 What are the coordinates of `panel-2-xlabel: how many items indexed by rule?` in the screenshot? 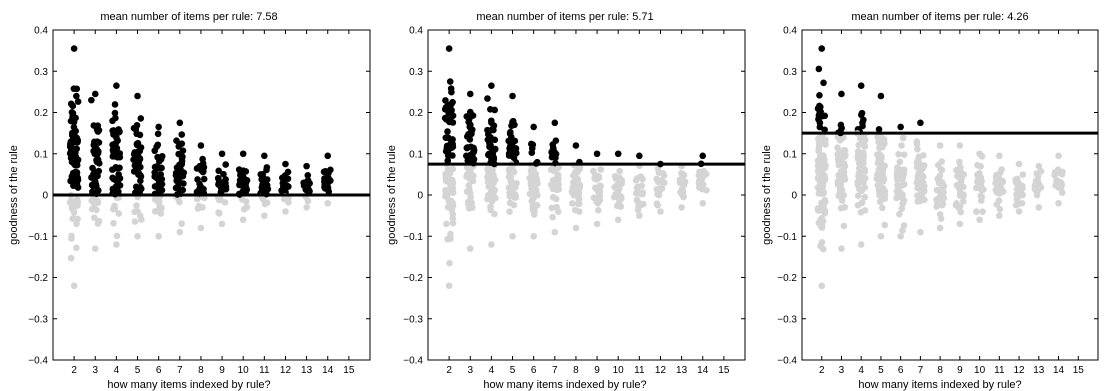 It's located at (564, 385).